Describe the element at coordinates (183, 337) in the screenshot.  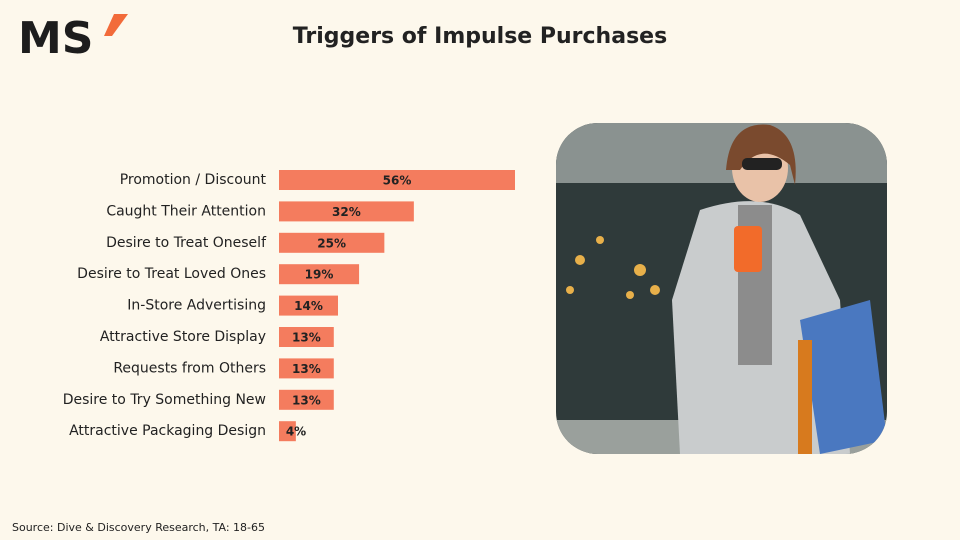
I see `category-label: Attractive Store Display` at that location.